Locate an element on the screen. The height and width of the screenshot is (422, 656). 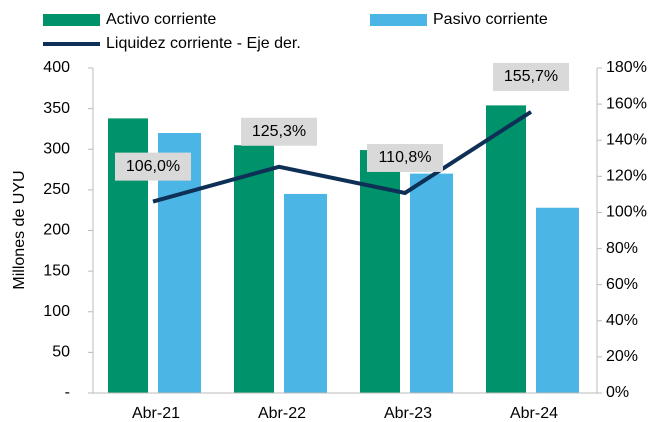
y-tick-label: 250 is located at coordinates (56, 189).